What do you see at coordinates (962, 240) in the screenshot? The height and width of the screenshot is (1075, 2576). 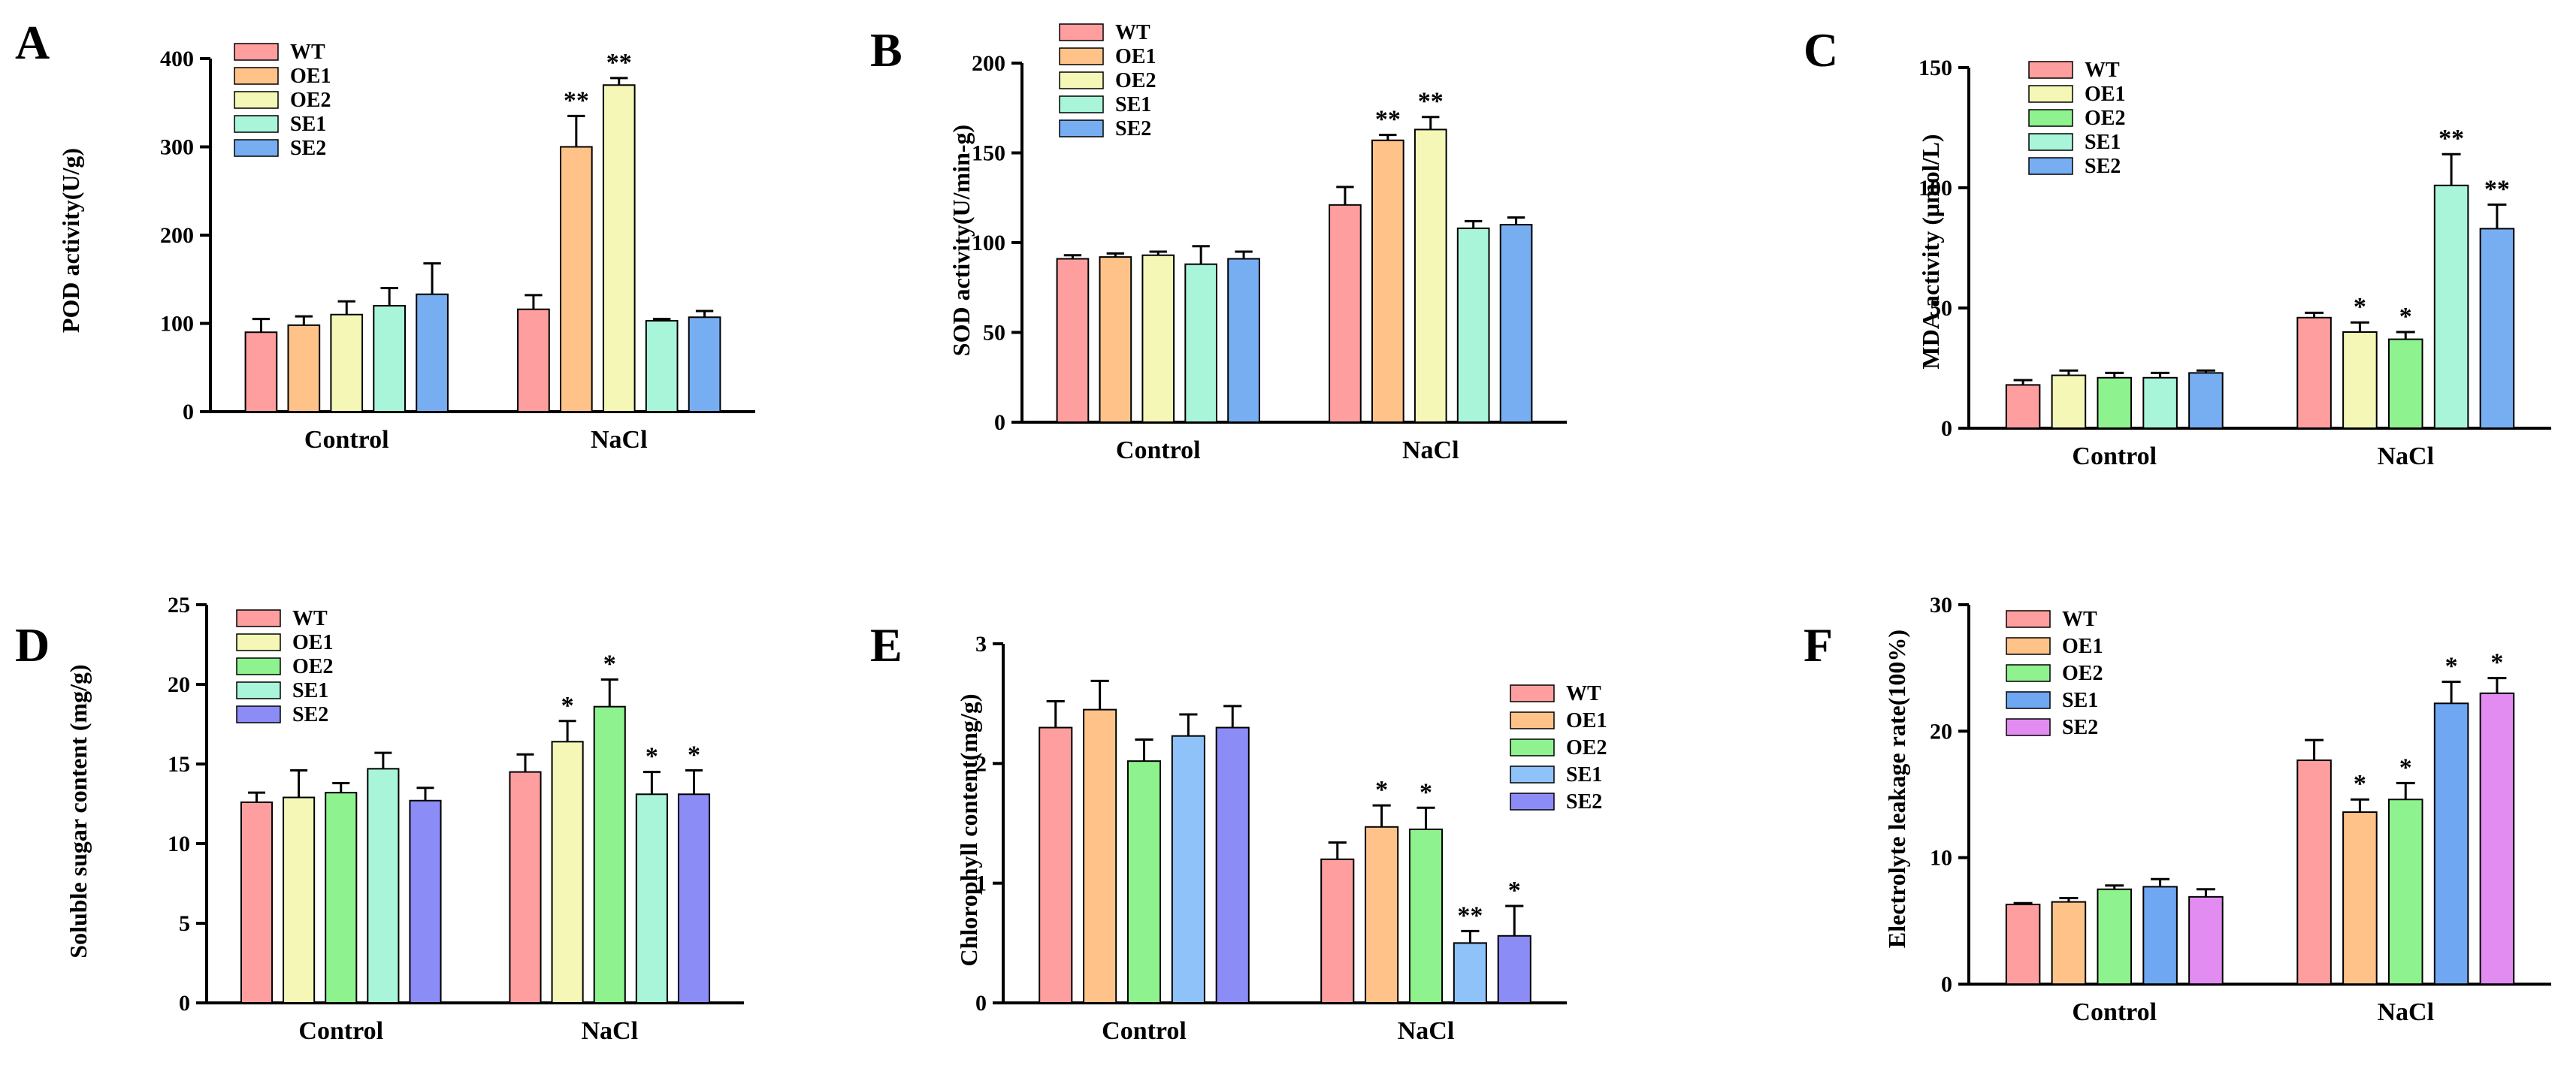 I see `y-axis-label: SOD activity(U/min-g)` at bounding box center [962, 240].